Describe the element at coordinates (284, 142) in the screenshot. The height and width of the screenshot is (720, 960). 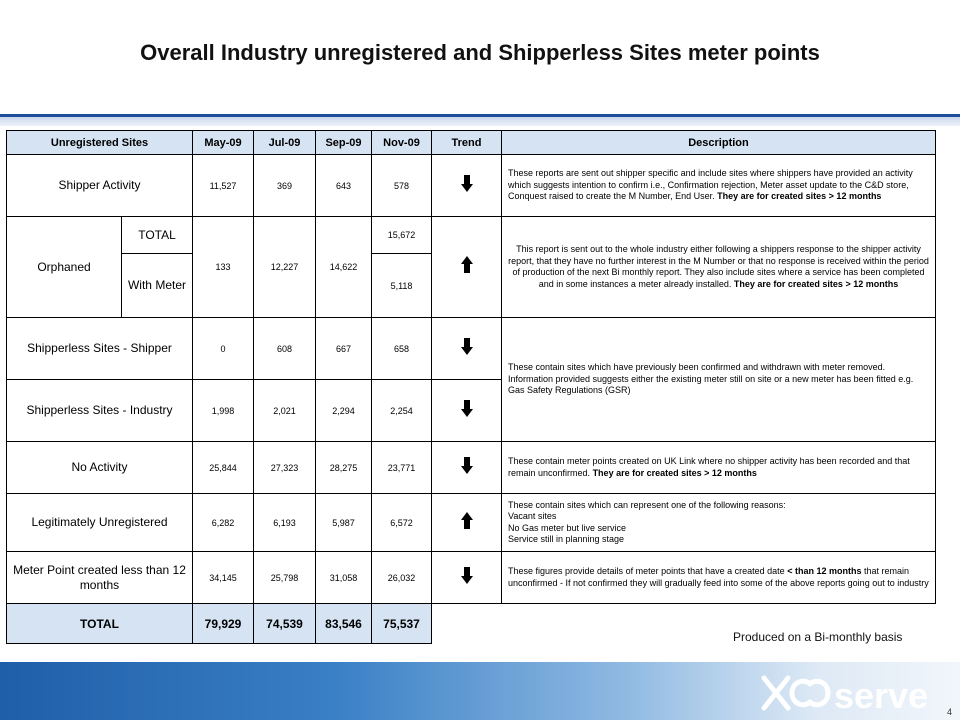
I see `header-jul: Jul-09` at that location.